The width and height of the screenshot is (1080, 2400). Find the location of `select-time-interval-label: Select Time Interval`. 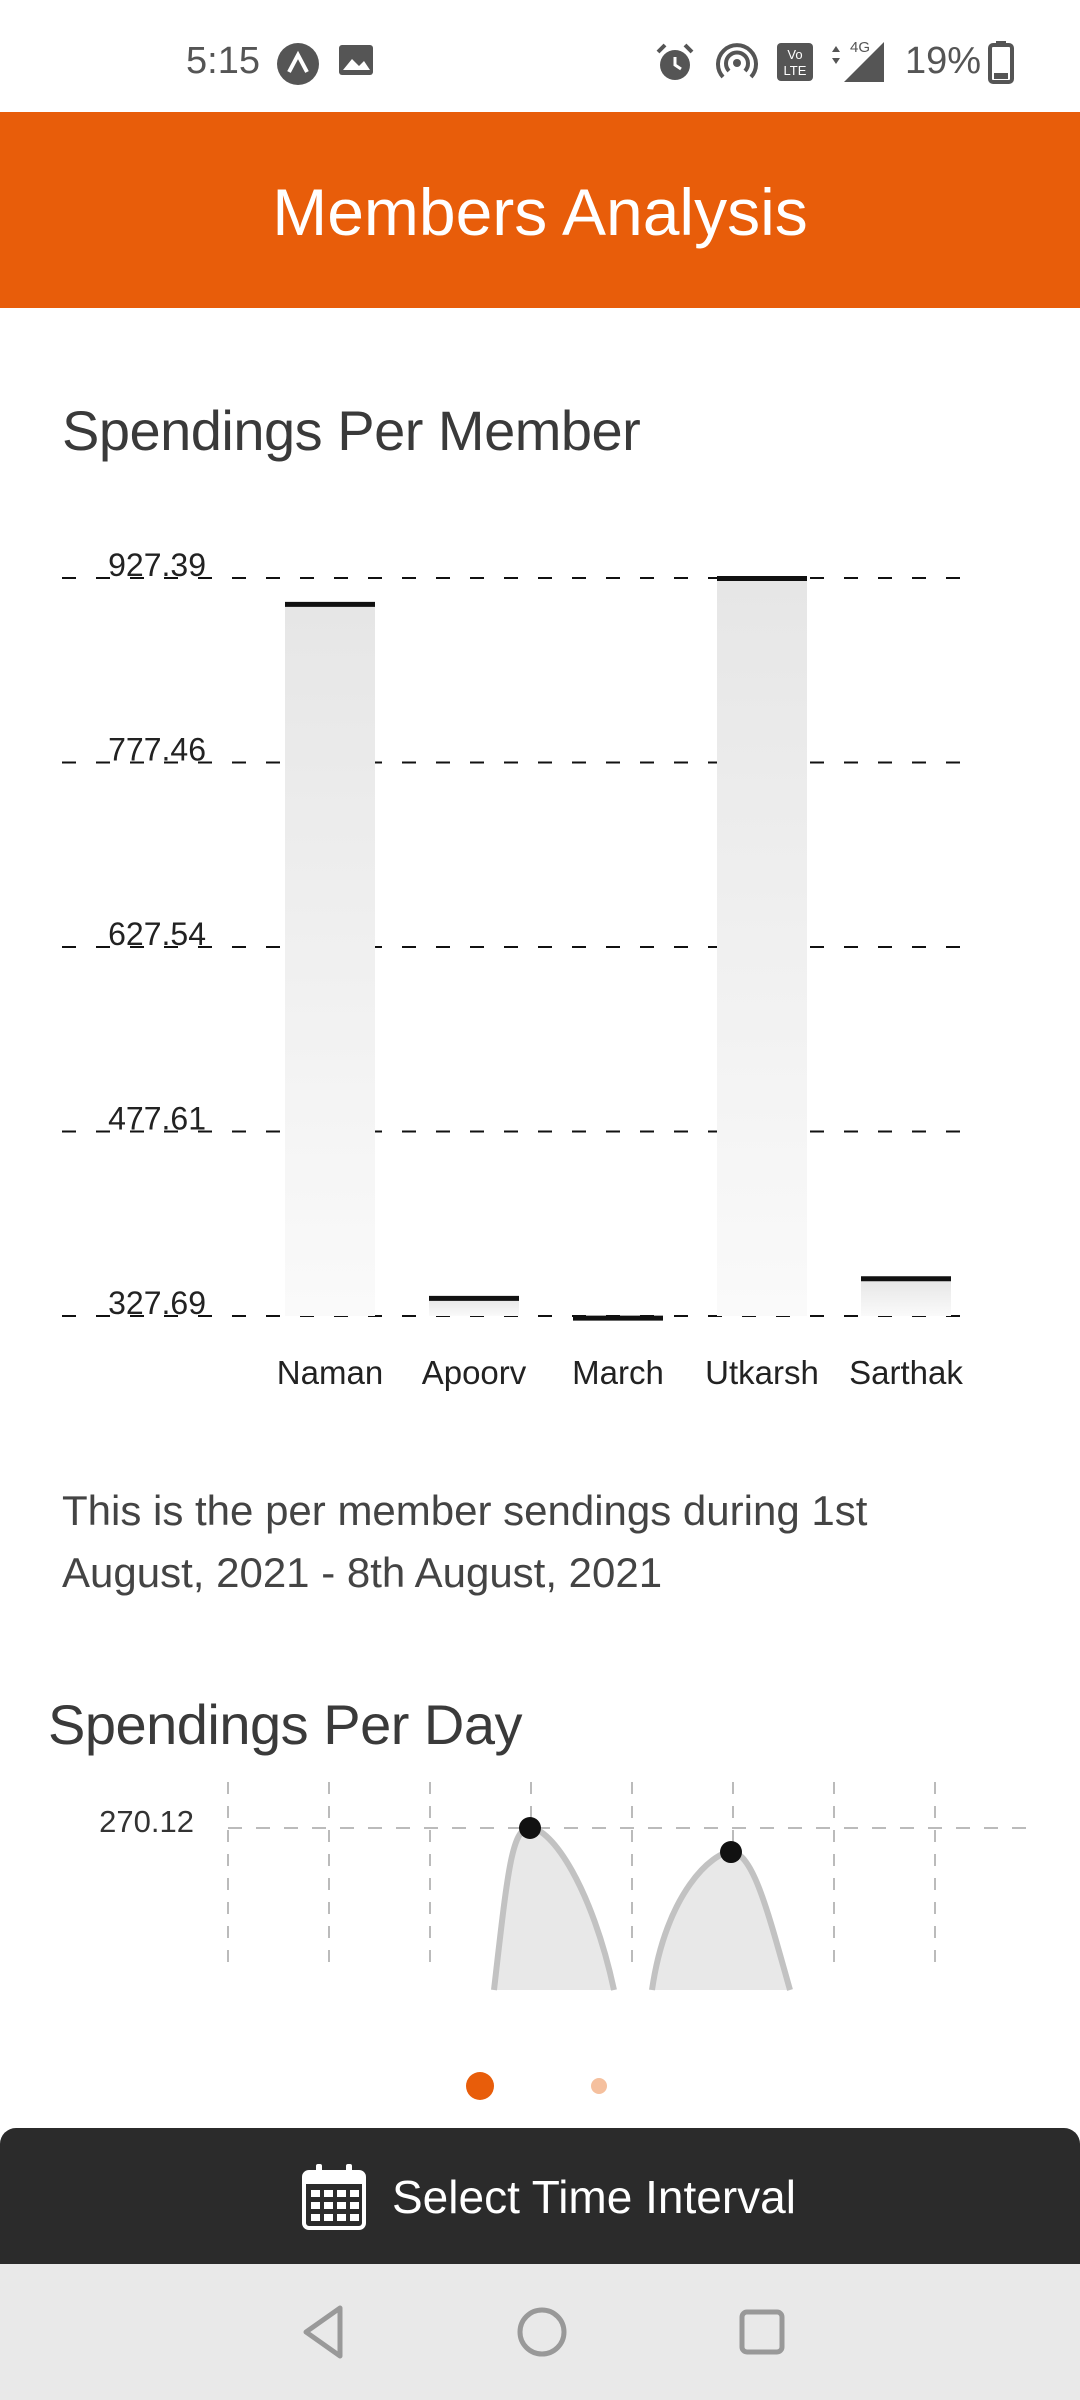

select-time-interval-label: Select Time Interval is located at coordinates (594, 2197).